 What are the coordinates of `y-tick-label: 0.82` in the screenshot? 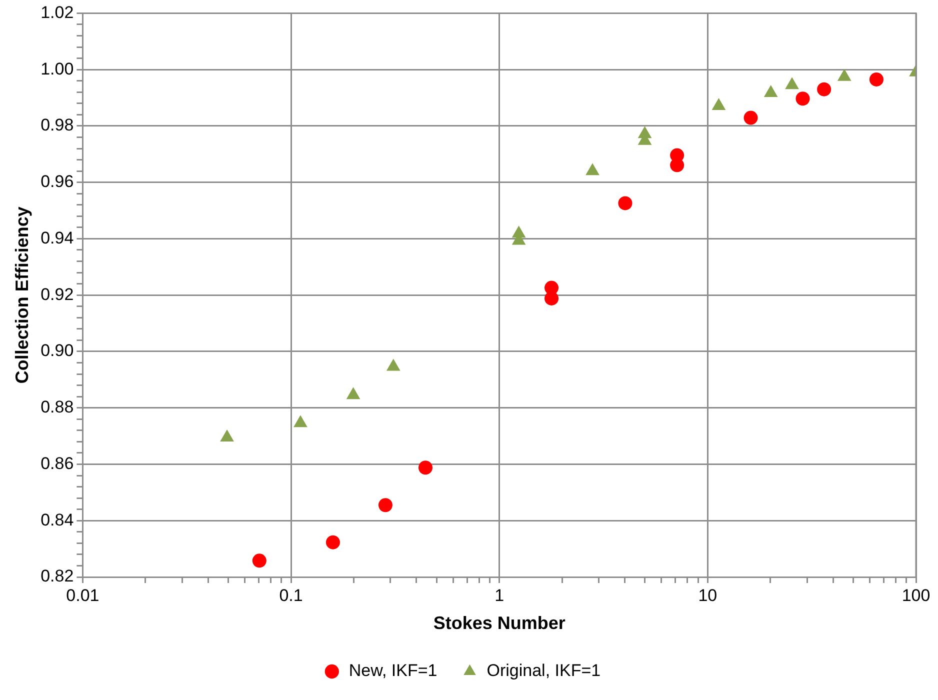 It's located at (57, 576).